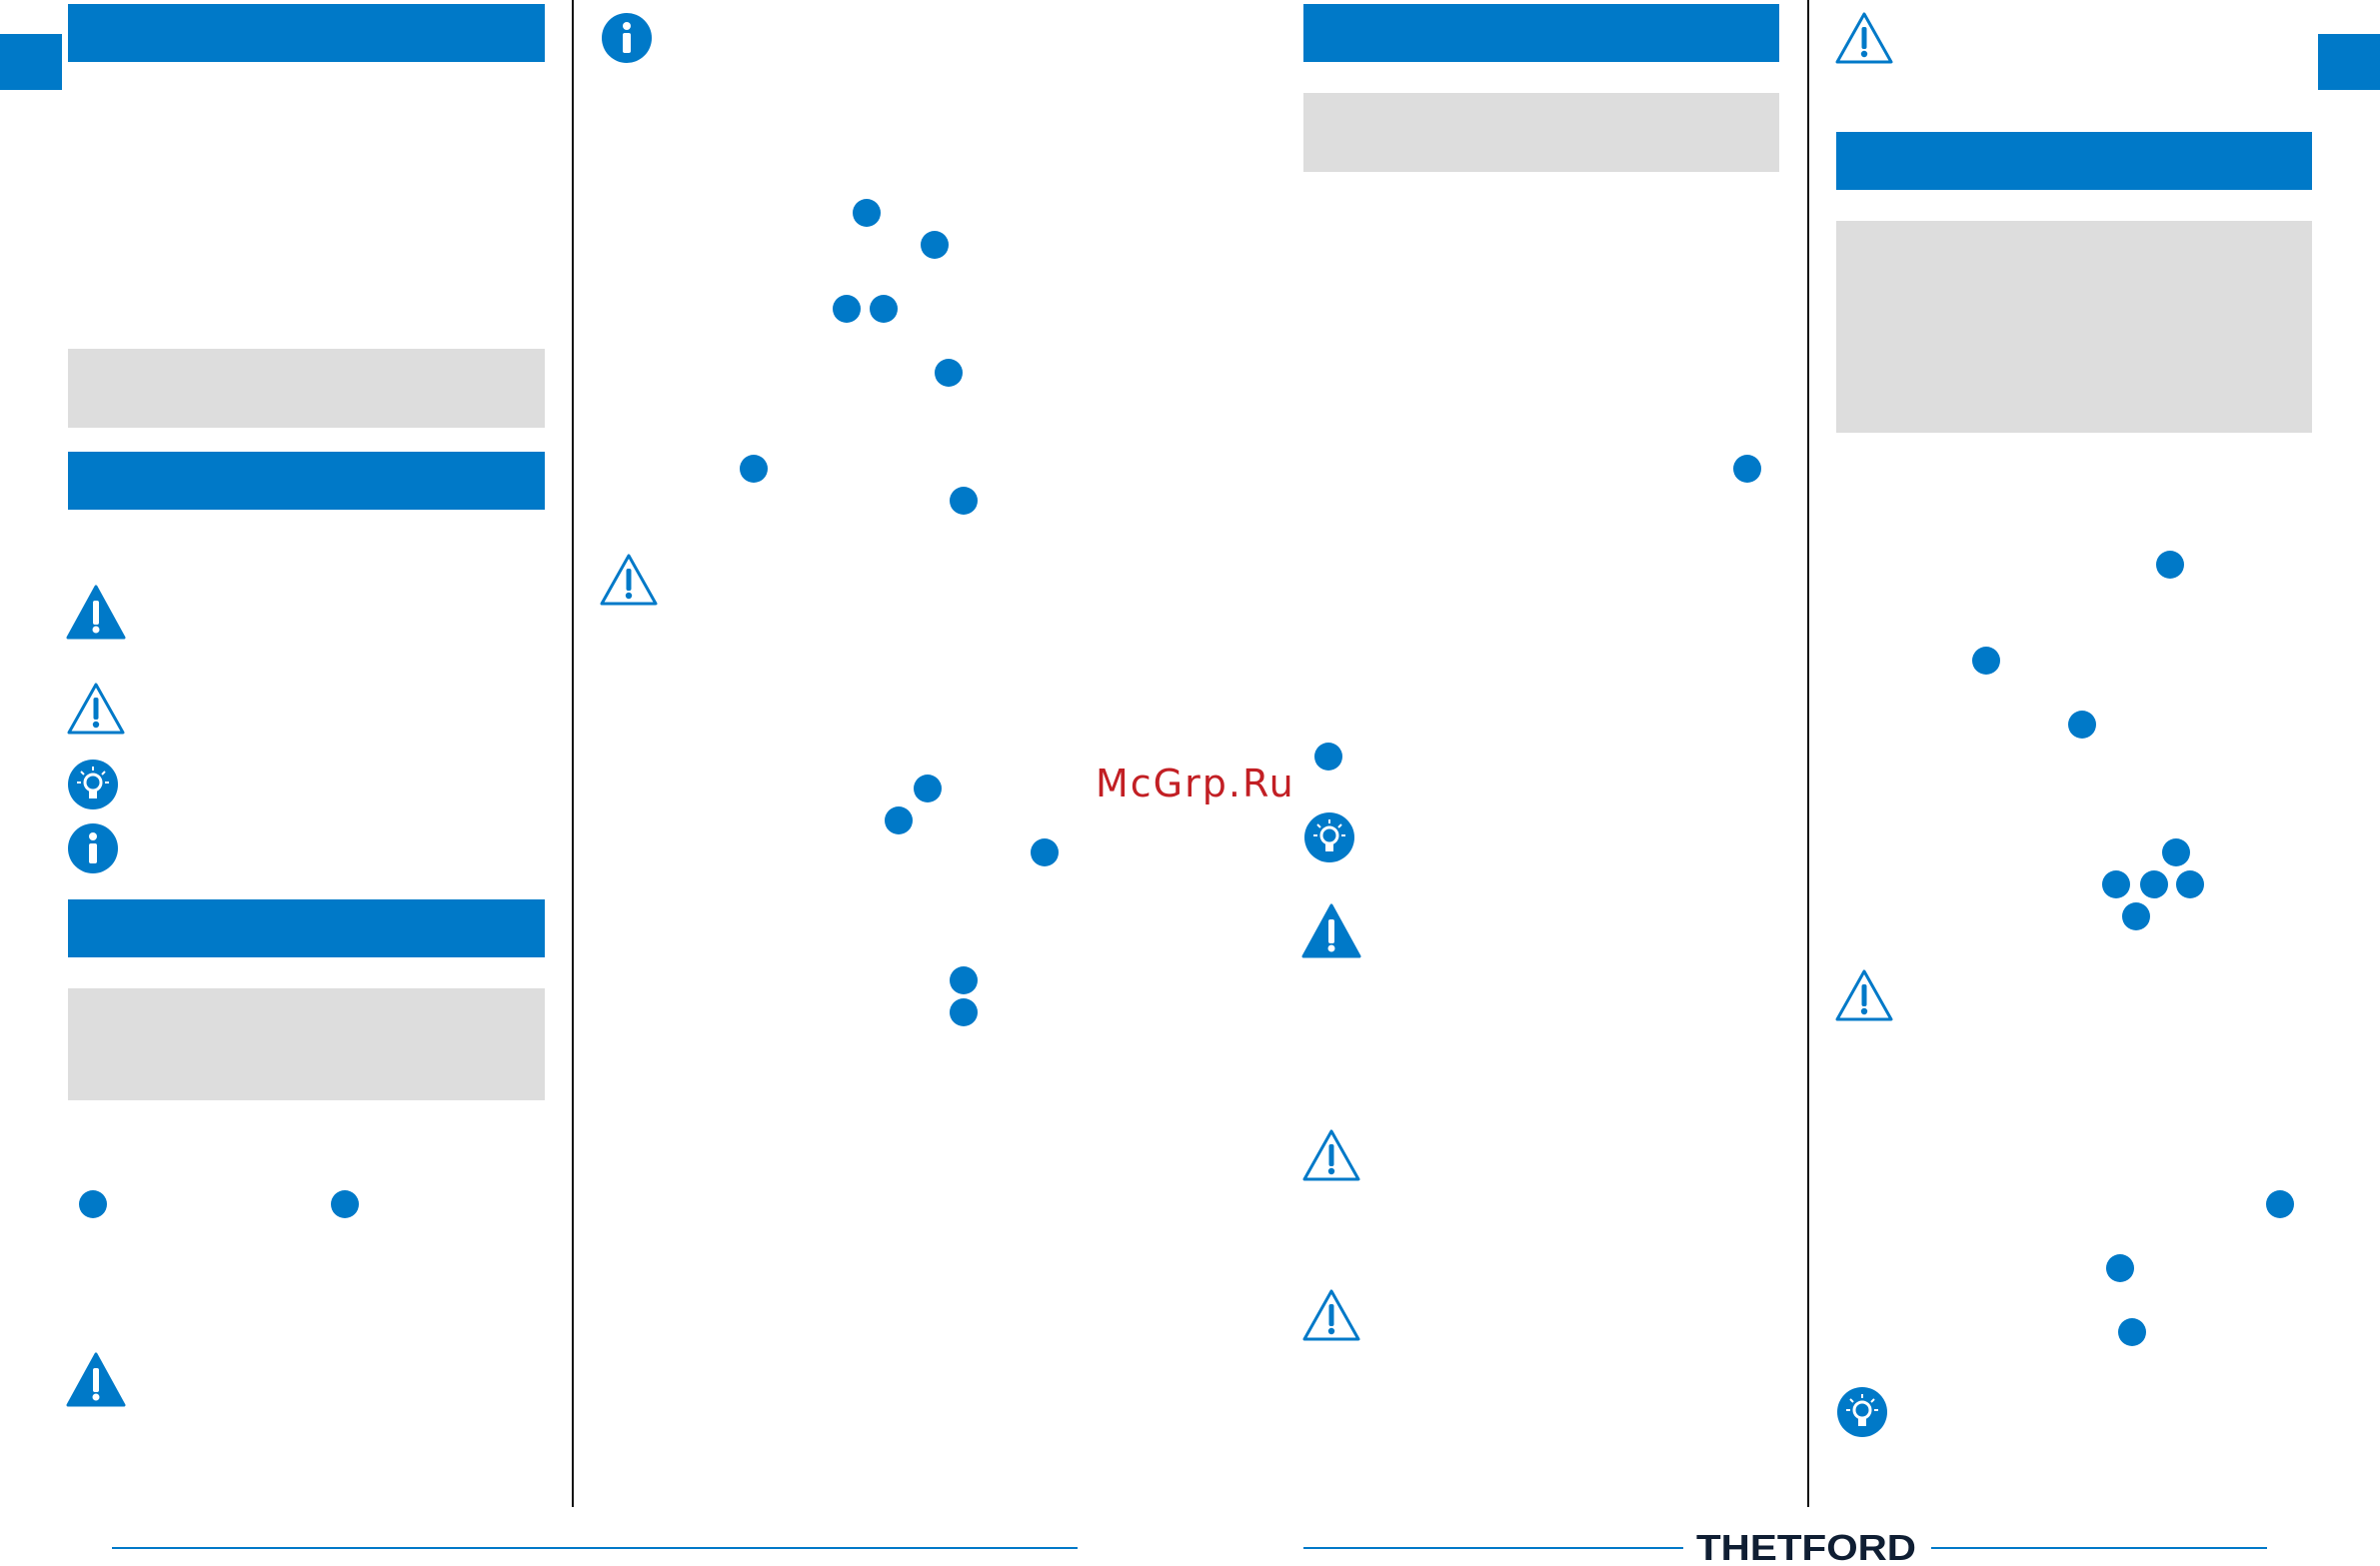 This screenshot has width=2380, height=1566. What do you see at coordinates (2349, 62) in the screenshot?
I see `side-tab-right` at bounding box center [2349, 62].